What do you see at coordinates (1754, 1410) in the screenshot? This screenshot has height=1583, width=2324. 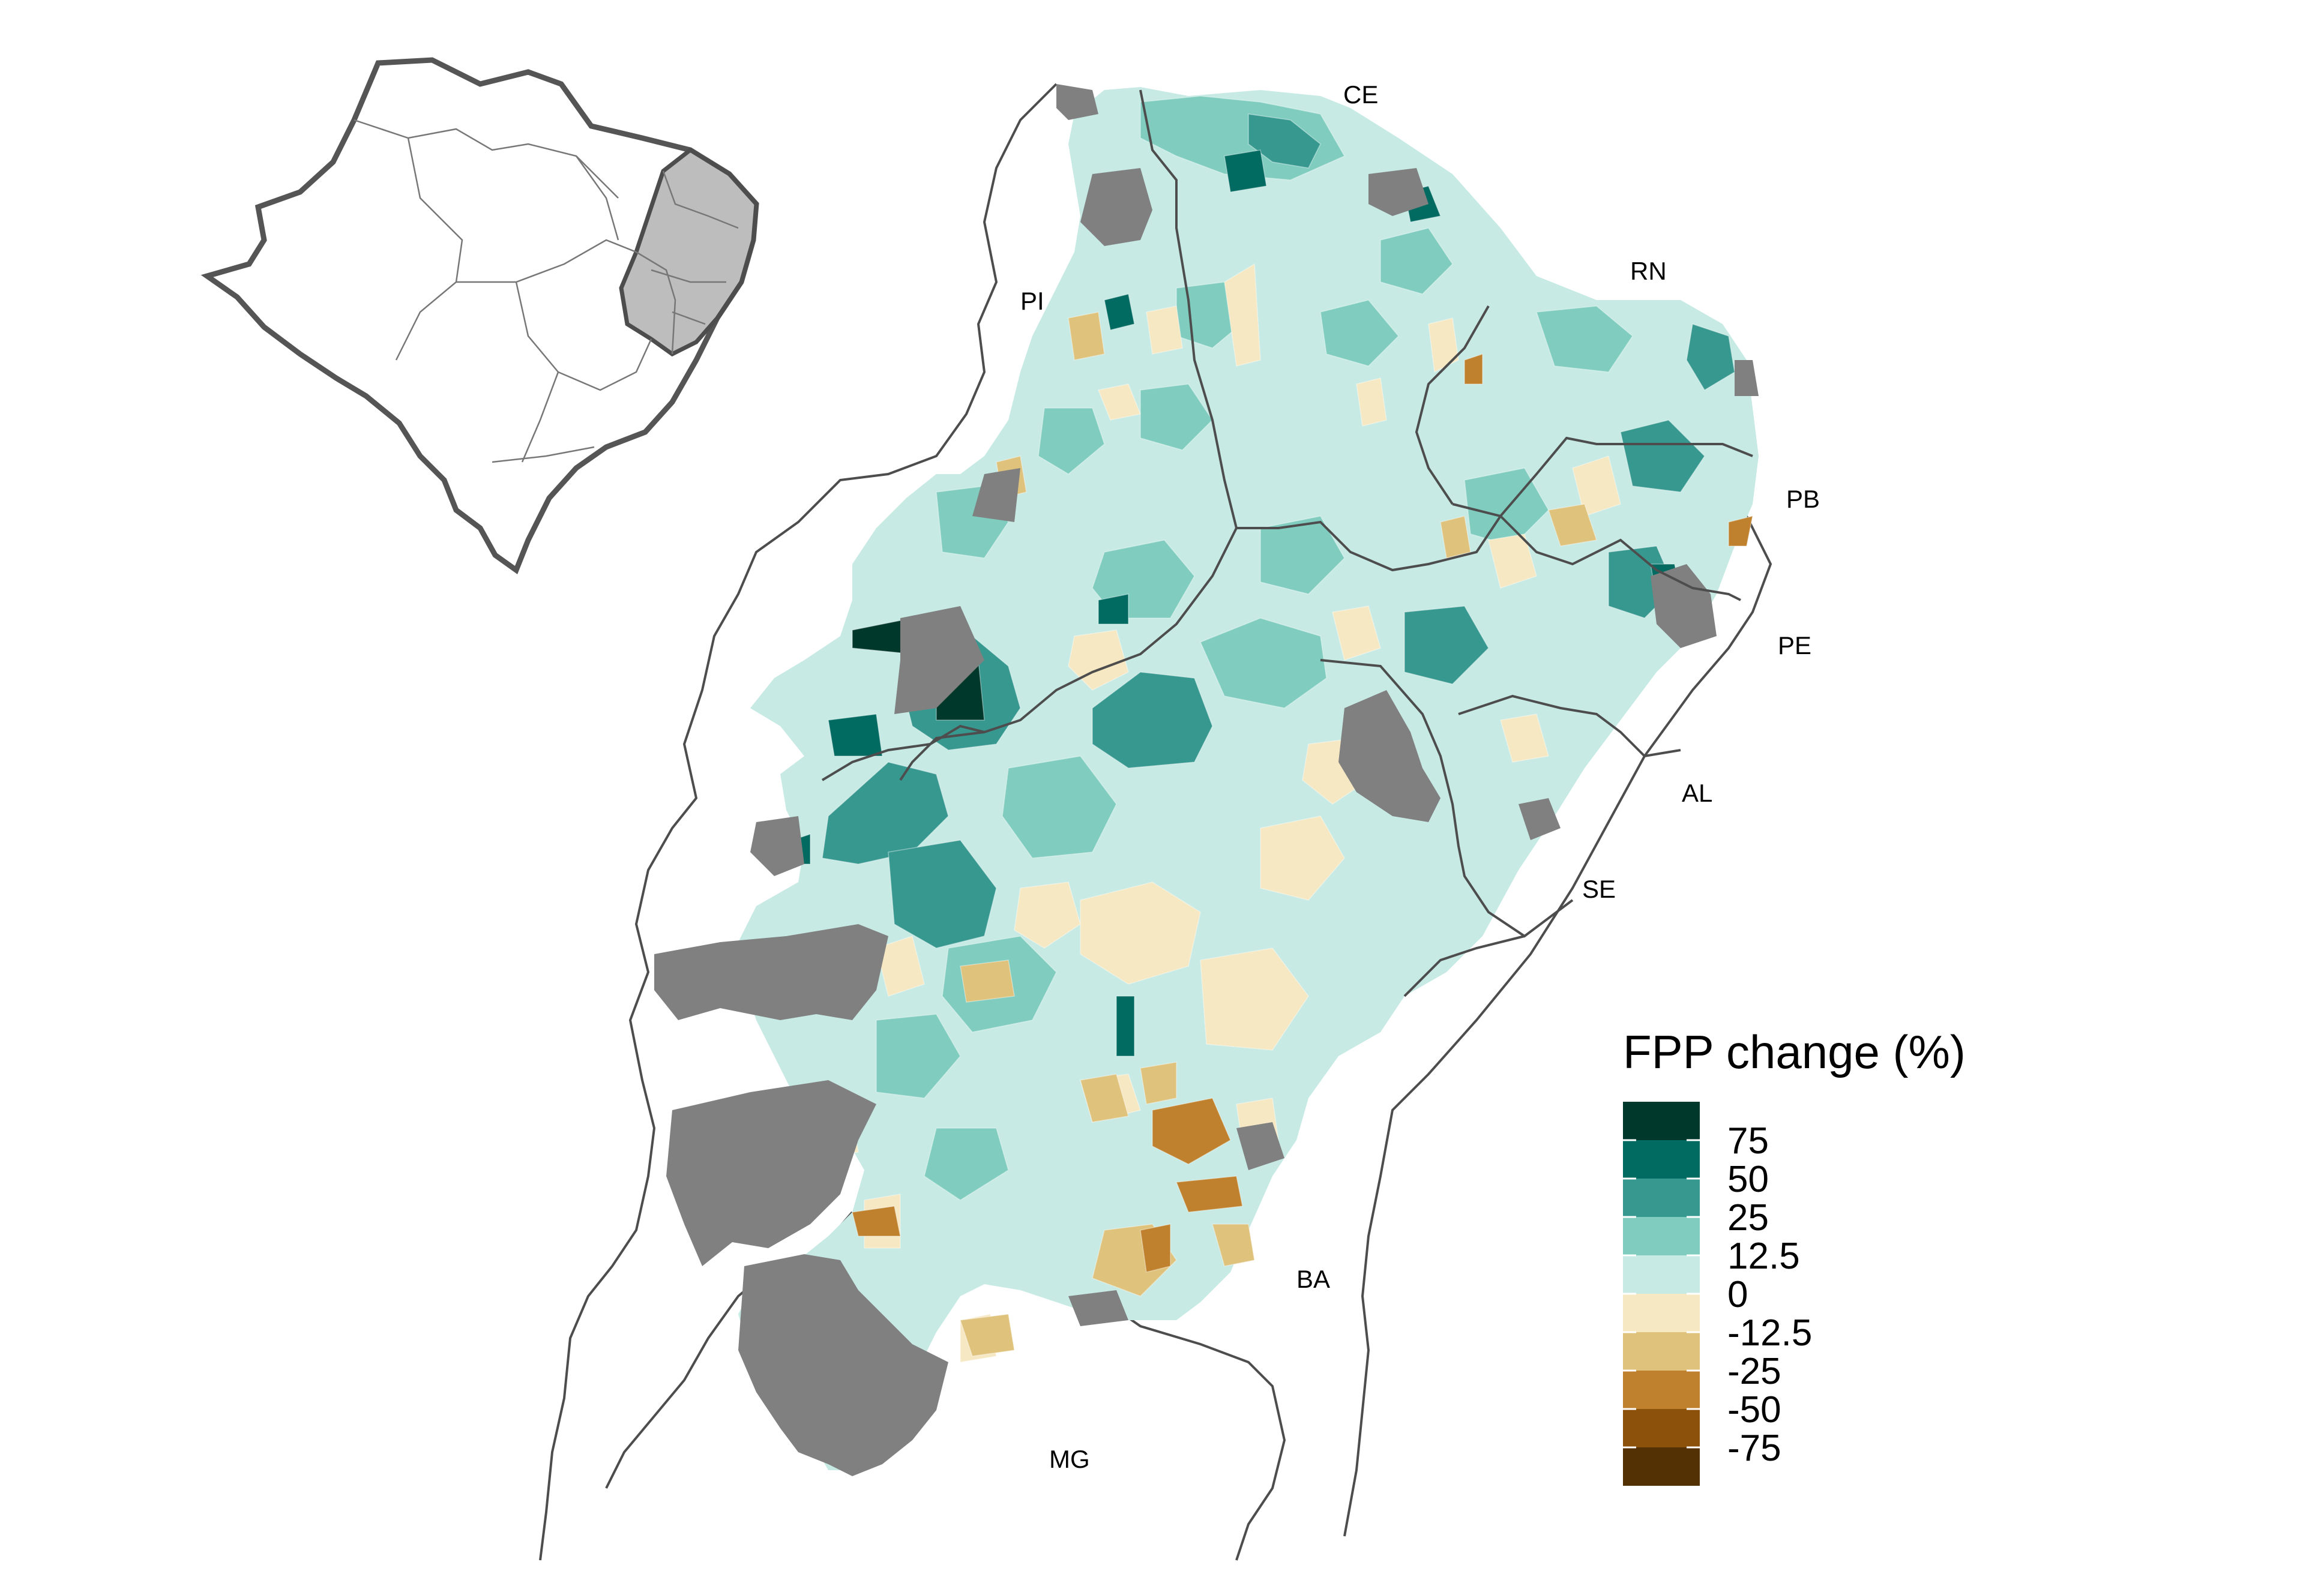 I see `legend-tick-label: -50` at bounding box center [1754, 1410].